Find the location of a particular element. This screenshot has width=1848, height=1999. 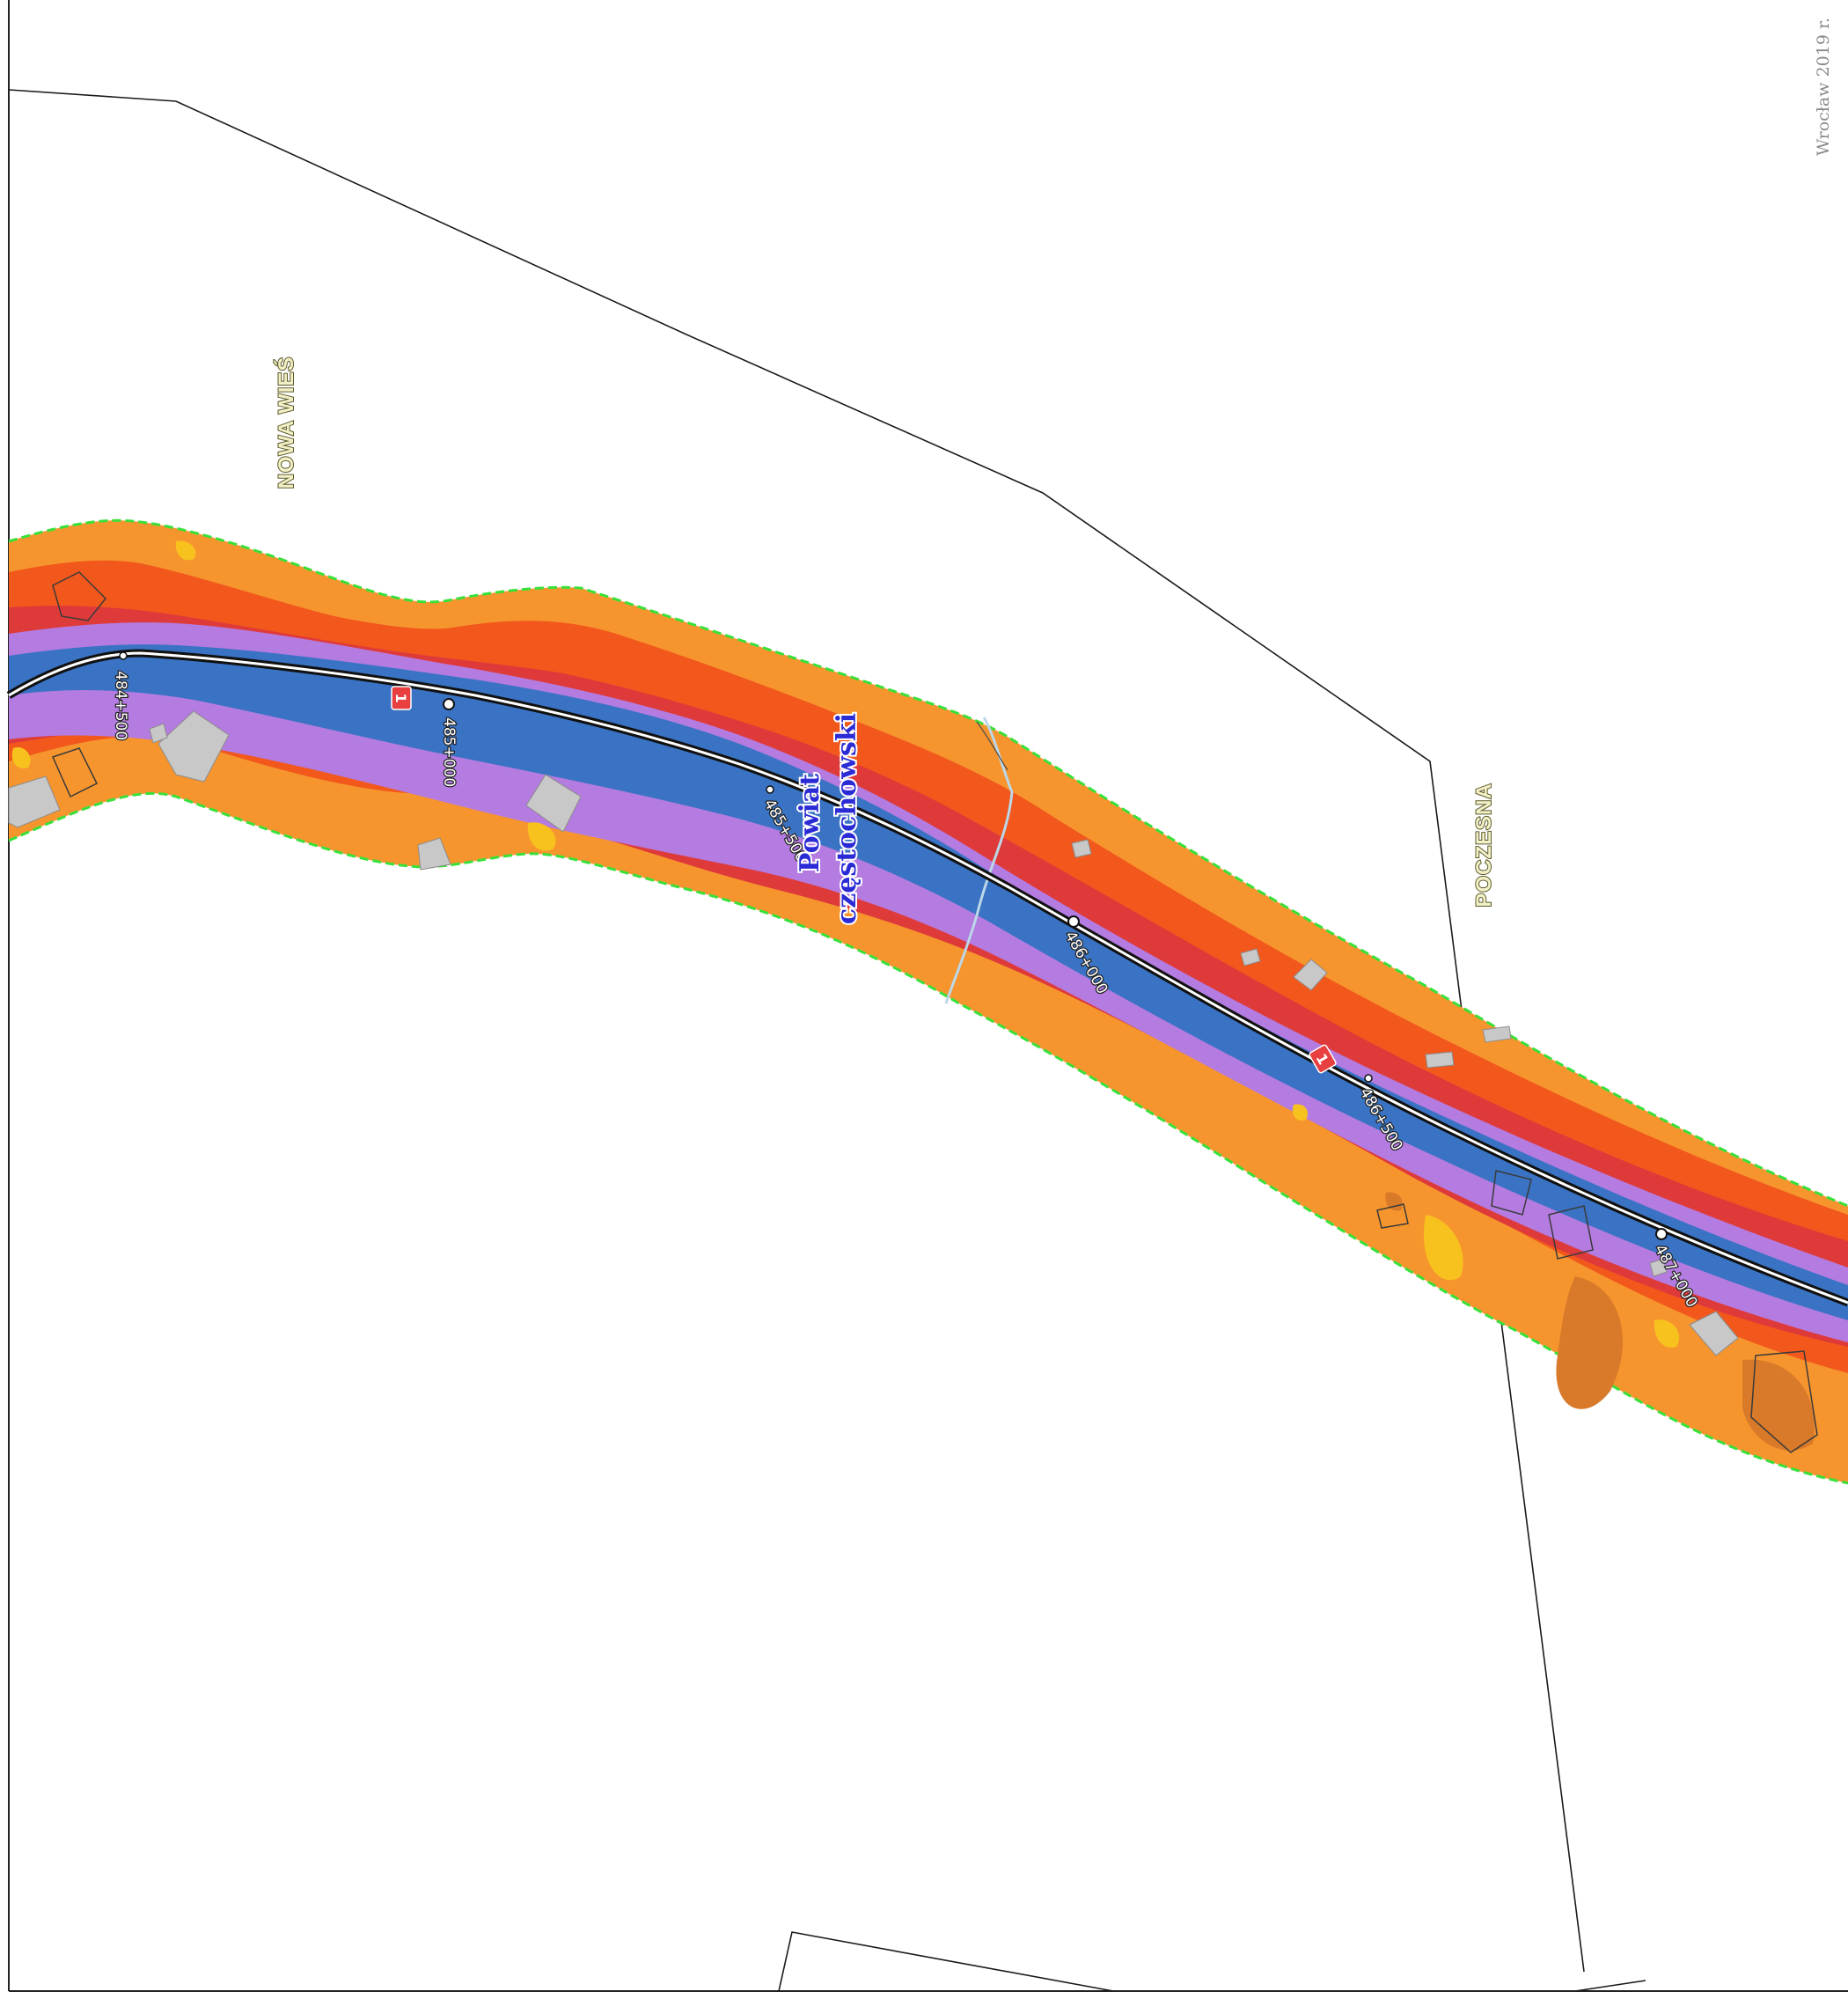

county-label: Powiat częstochowski is located at coordinates (829, 818).